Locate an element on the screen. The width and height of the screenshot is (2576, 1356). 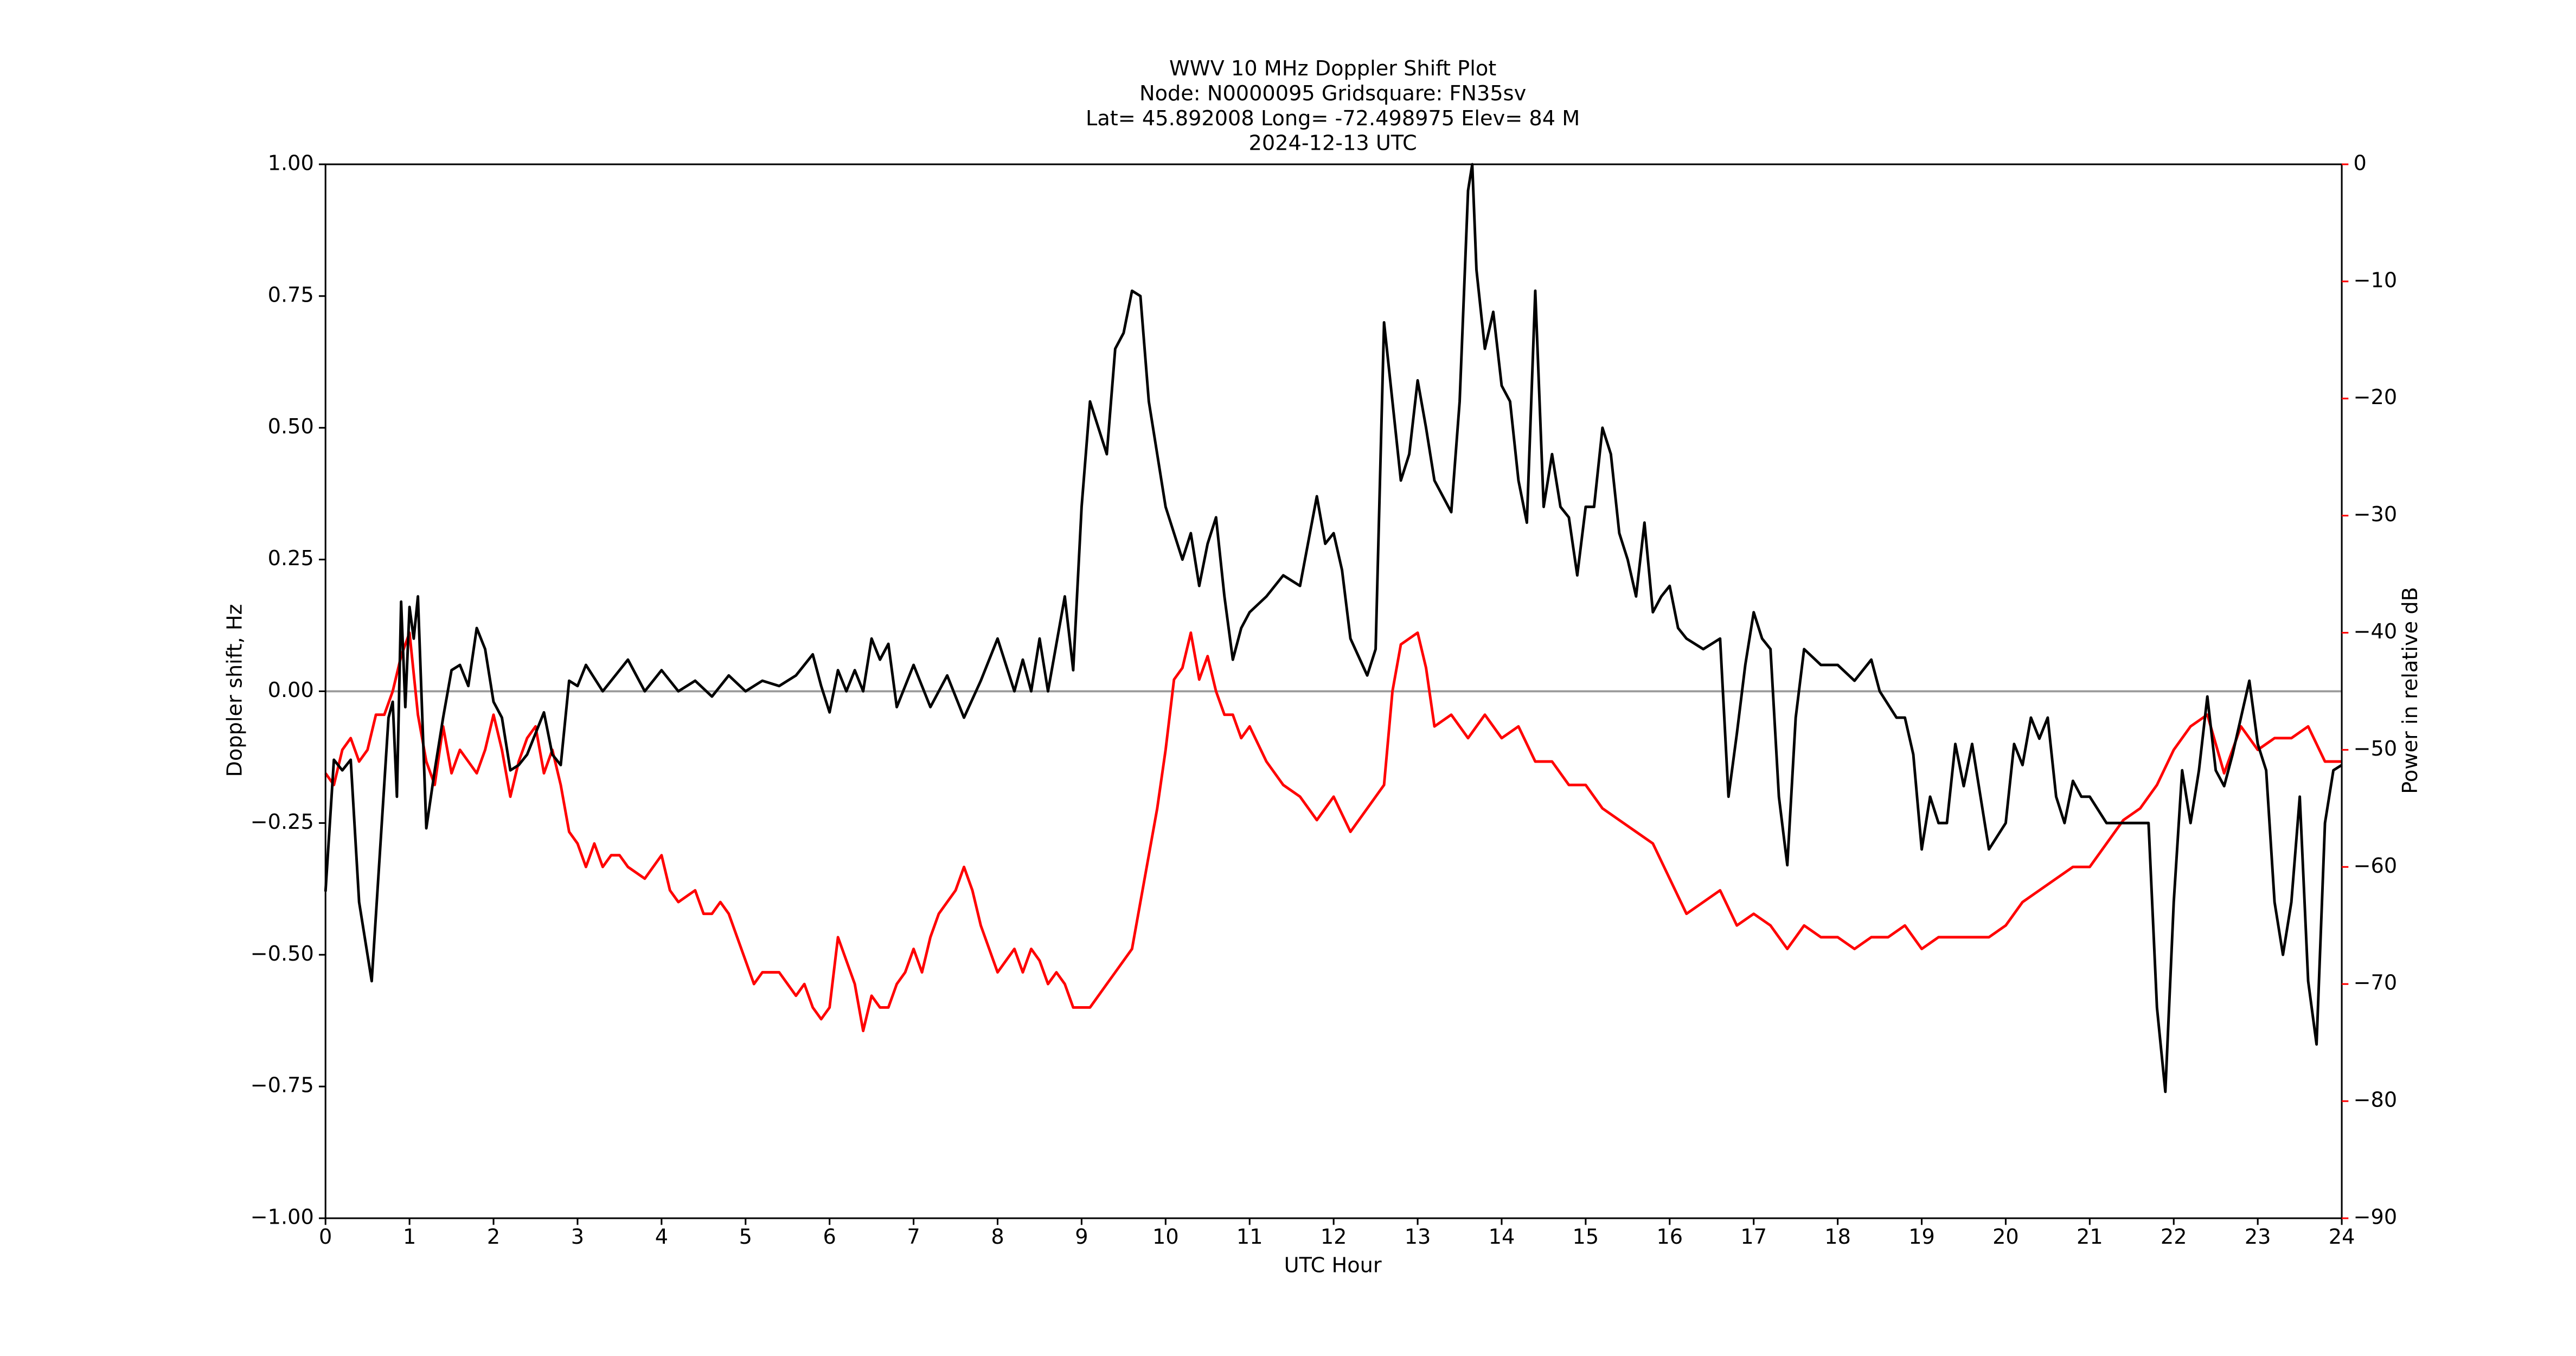
y2-tick-label: −70 is located at coordinates (2376, 983).